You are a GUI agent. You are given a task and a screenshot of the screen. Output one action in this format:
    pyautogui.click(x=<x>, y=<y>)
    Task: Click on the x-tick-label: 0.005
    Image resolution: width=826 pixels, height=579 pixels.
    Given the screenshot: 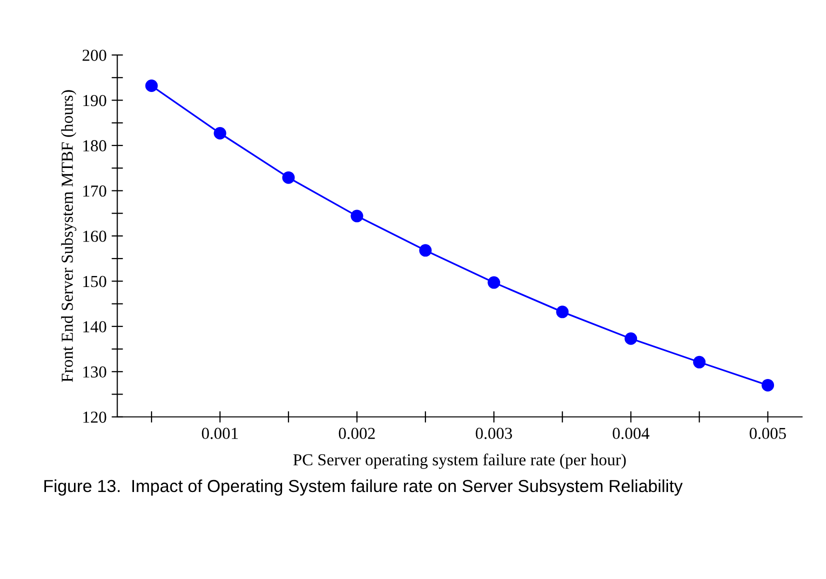 What is the action you would take?
    pyautogui.click(x=768, y=434)
    